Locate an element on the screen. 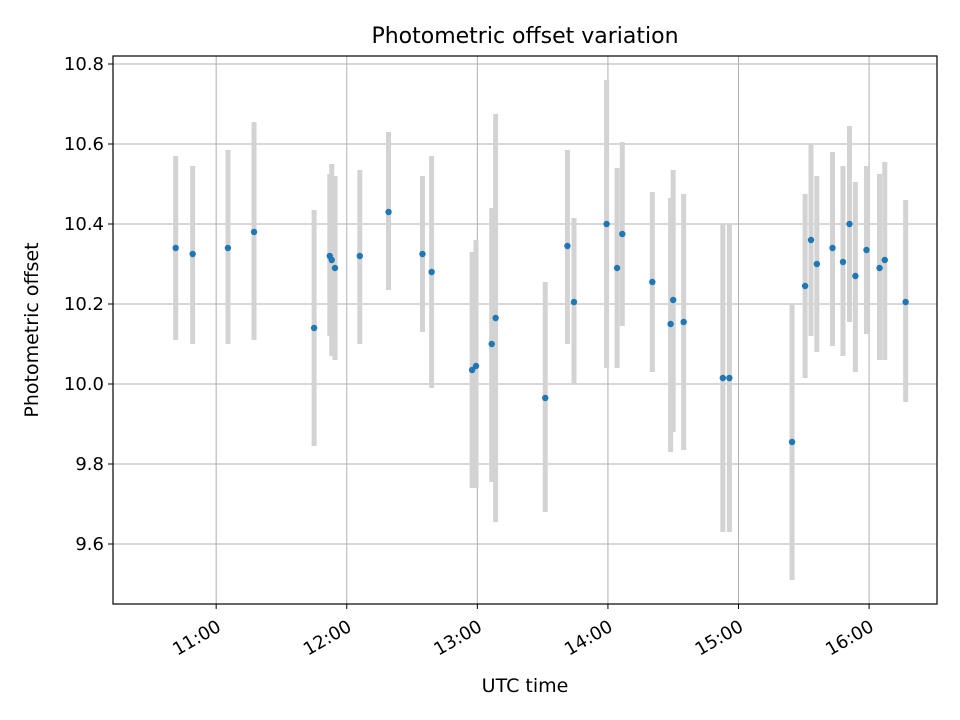 This screenshot has width=960, height=720. y-tick-label: 10.2 is located at coordinates (84, 304).